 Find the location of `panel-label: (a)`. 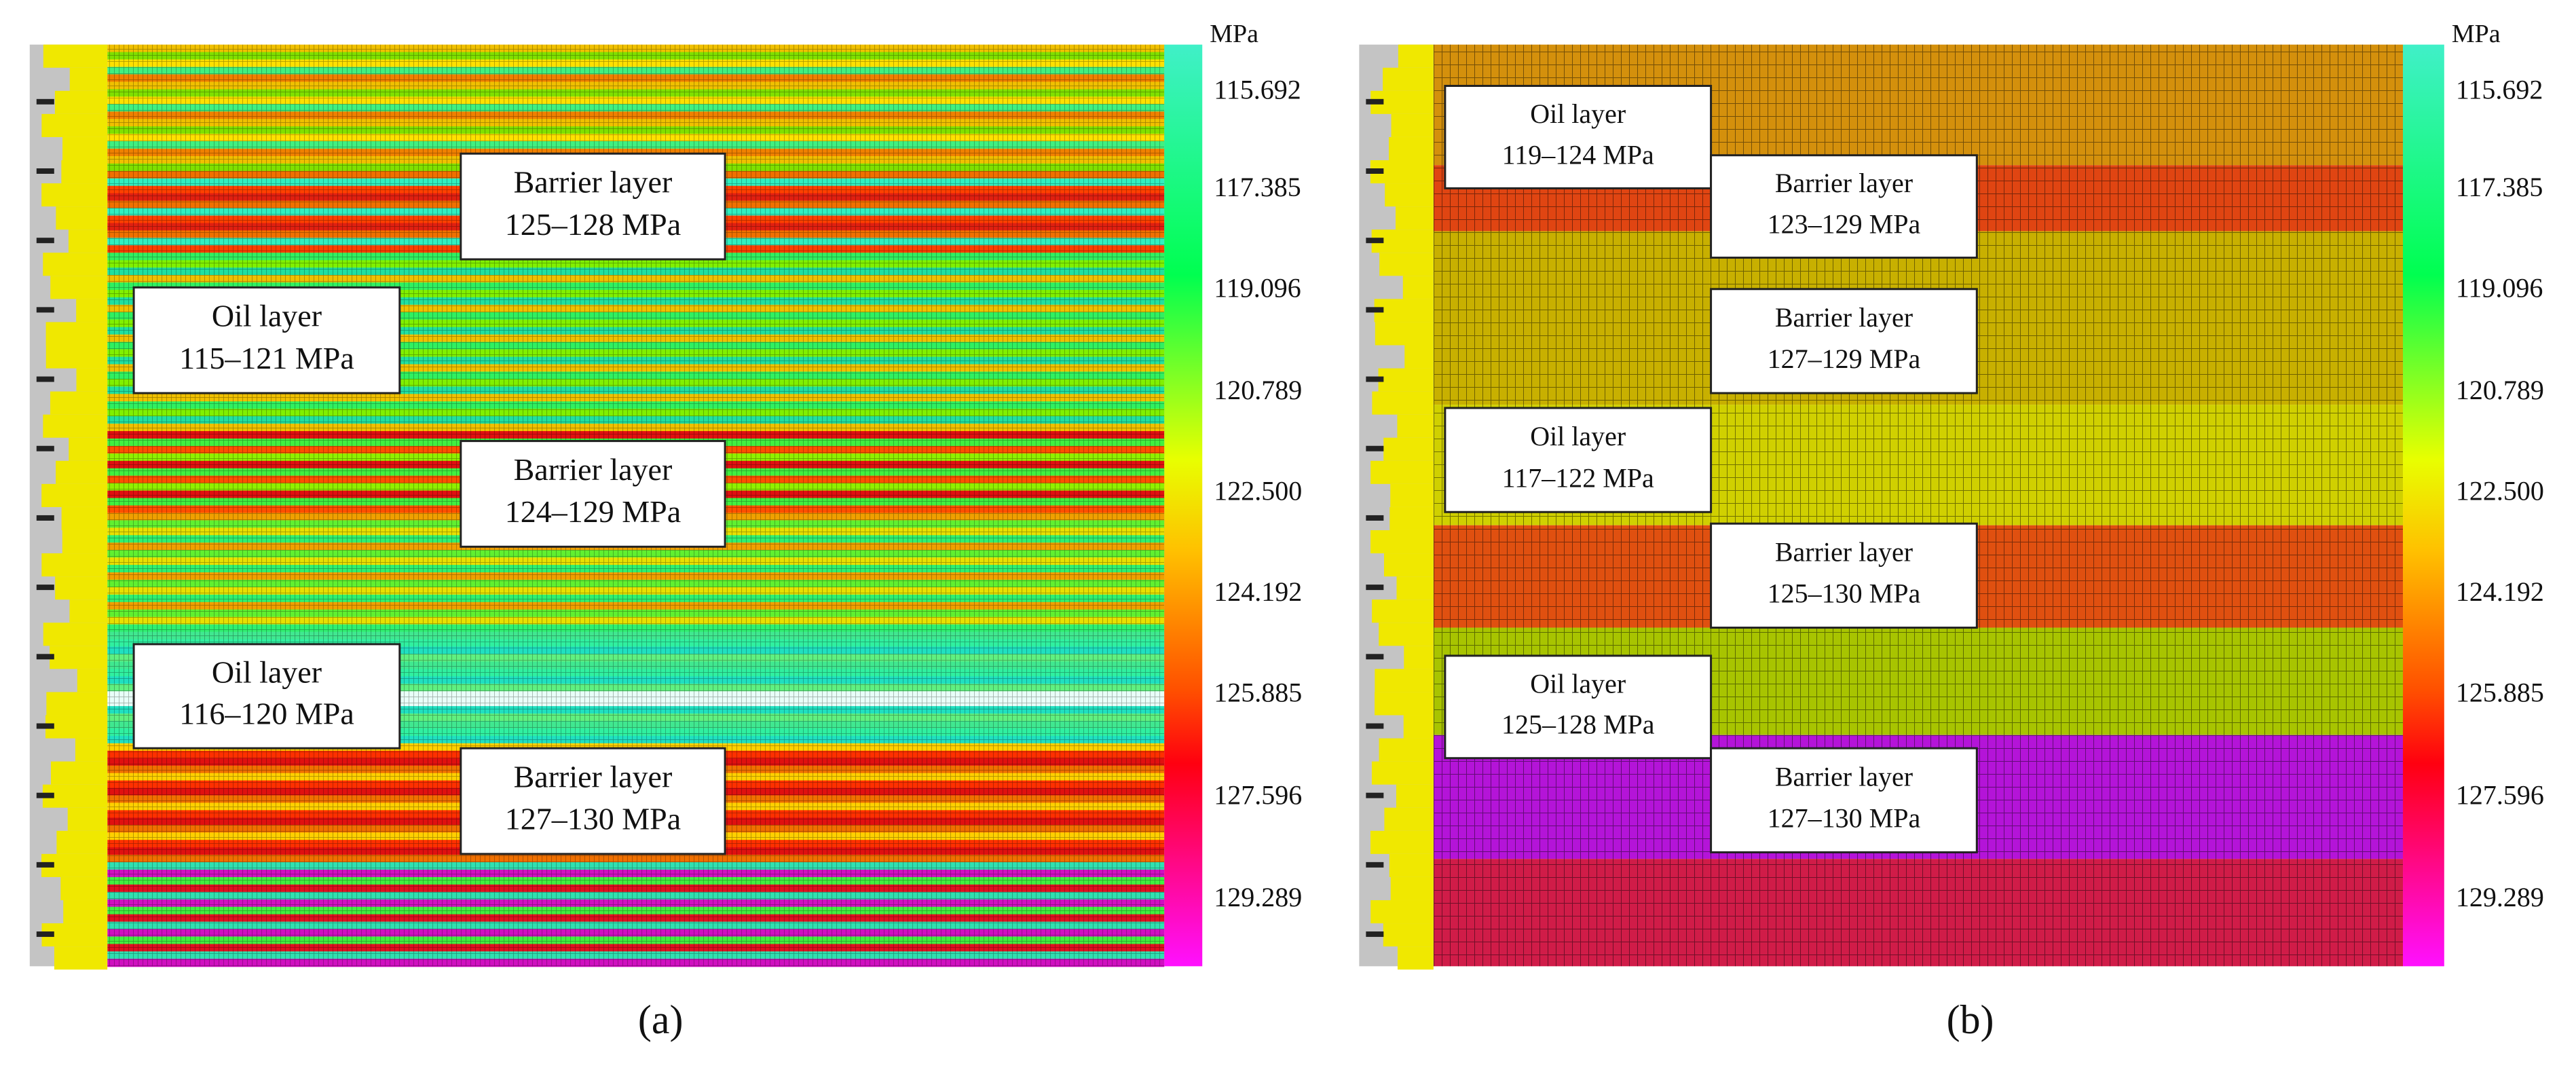

panel-label: (a) is located at coordinates (661, 1019).